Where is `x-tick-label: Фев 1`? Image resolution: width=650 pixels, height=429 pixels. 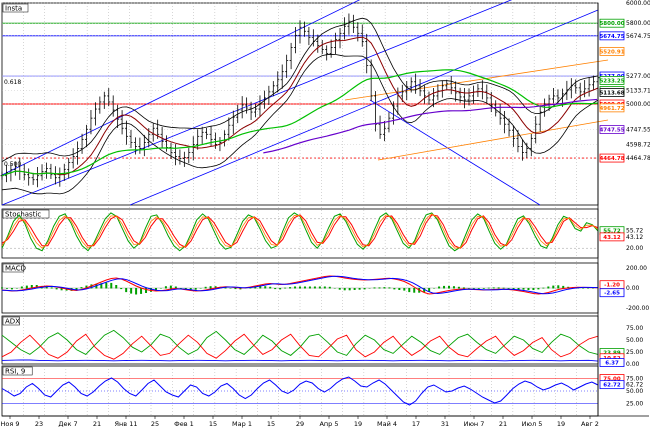
x-tick-label: Фев 1 is located at coordinates (184, 424).